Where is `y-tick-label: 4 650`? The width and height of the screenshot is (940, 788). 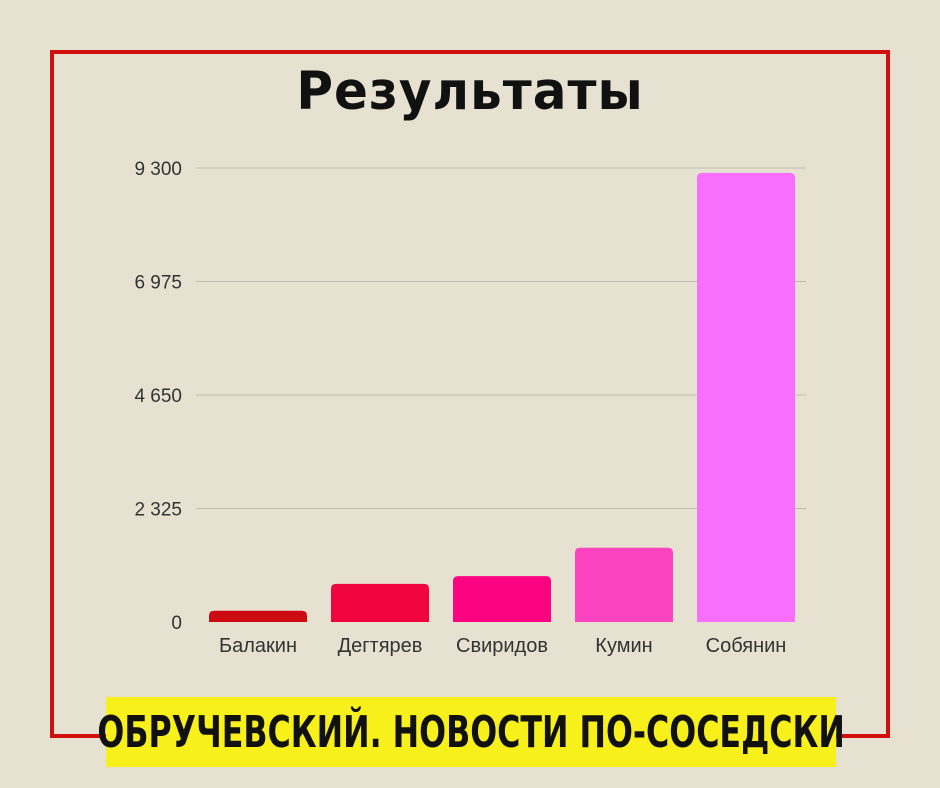 y-tick-label: 4 650 is located at coordinates (158, 396).